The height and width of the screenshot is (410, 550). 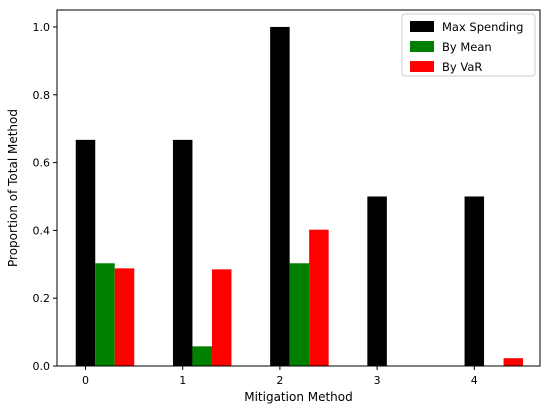 What do you see at coordinates (42, 298) in the screenshot?
I see `y-tick-label: 0.2` at bounding box center [42, 298].